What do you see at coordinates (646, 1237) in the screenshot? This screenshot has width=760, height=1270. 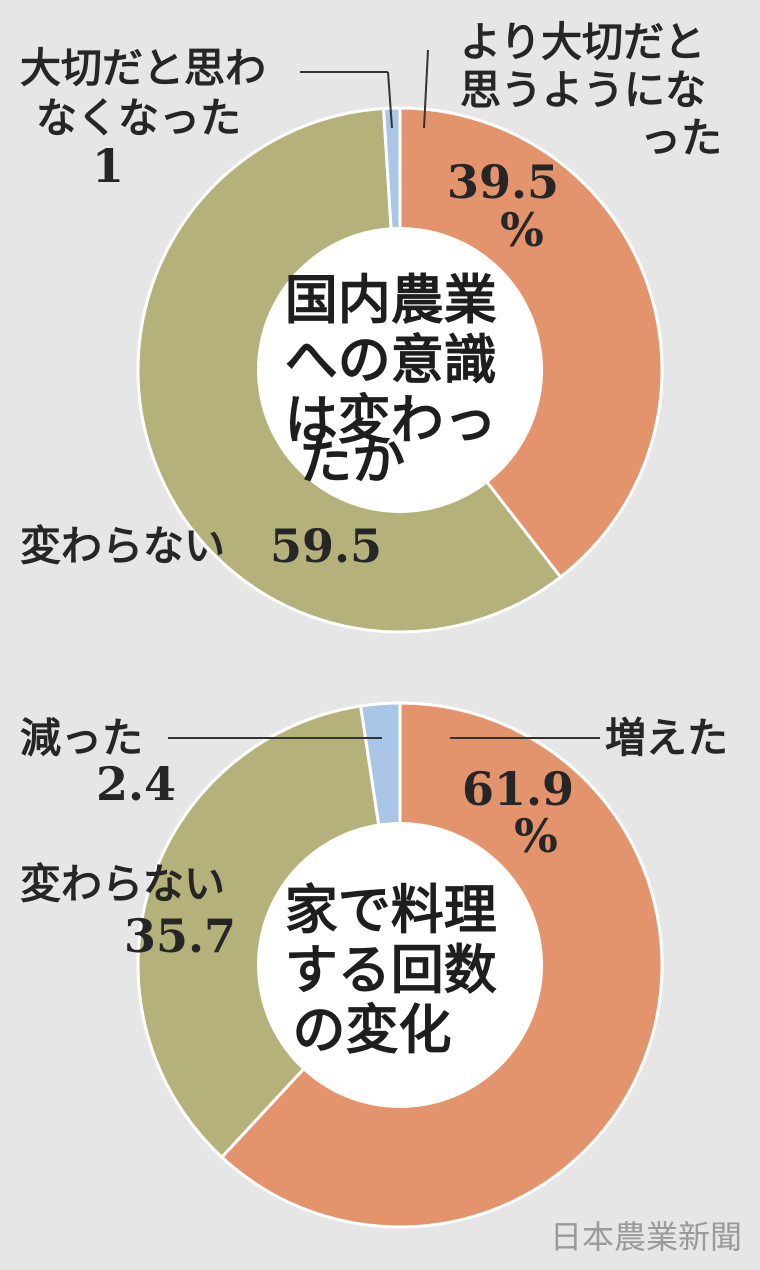 I see `source-credit: 日本農業新聞` at bounding box center [646, 1237].